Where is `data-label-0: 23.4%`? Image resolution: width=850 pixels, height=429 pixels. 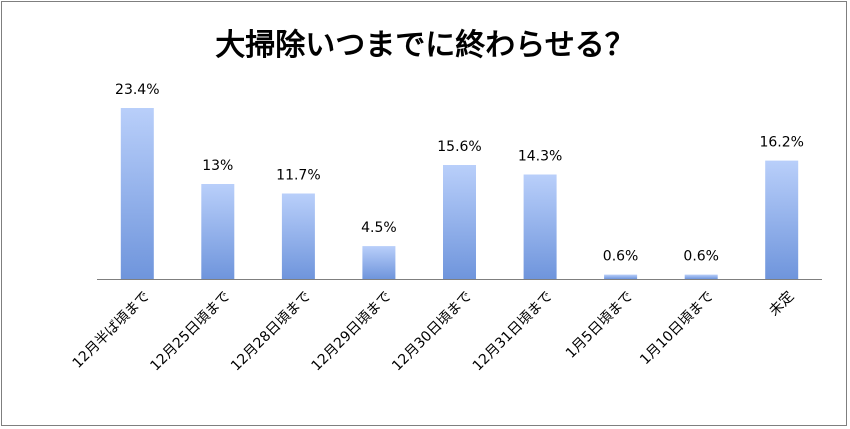 data-label-0: 23.4% is located at coordinates (137, 90).